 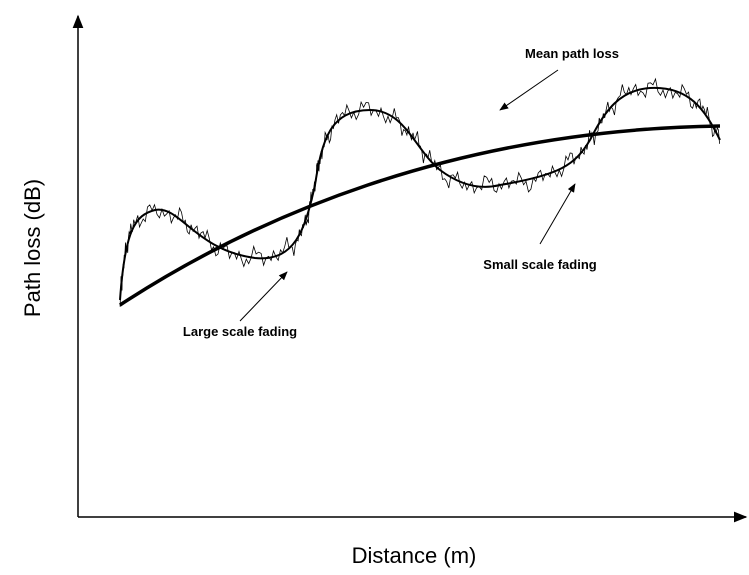 I want to click on x-axis-label: Distance (m), so click(x=414, y=555).